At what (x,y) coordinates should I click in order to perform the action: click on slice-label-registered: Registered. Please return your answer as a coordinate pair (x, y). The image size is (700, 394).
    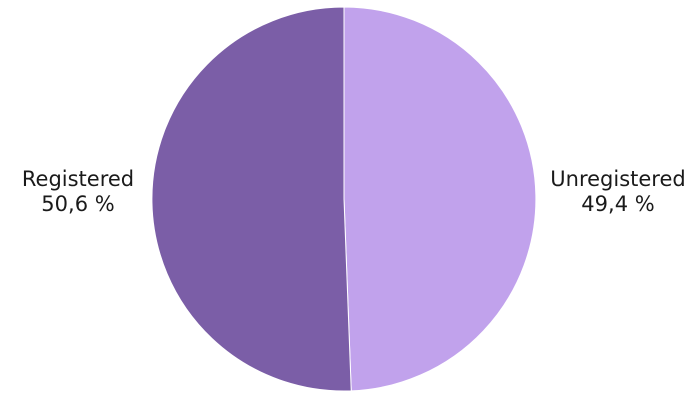
    Looking at the image, I should click on (78, 179).